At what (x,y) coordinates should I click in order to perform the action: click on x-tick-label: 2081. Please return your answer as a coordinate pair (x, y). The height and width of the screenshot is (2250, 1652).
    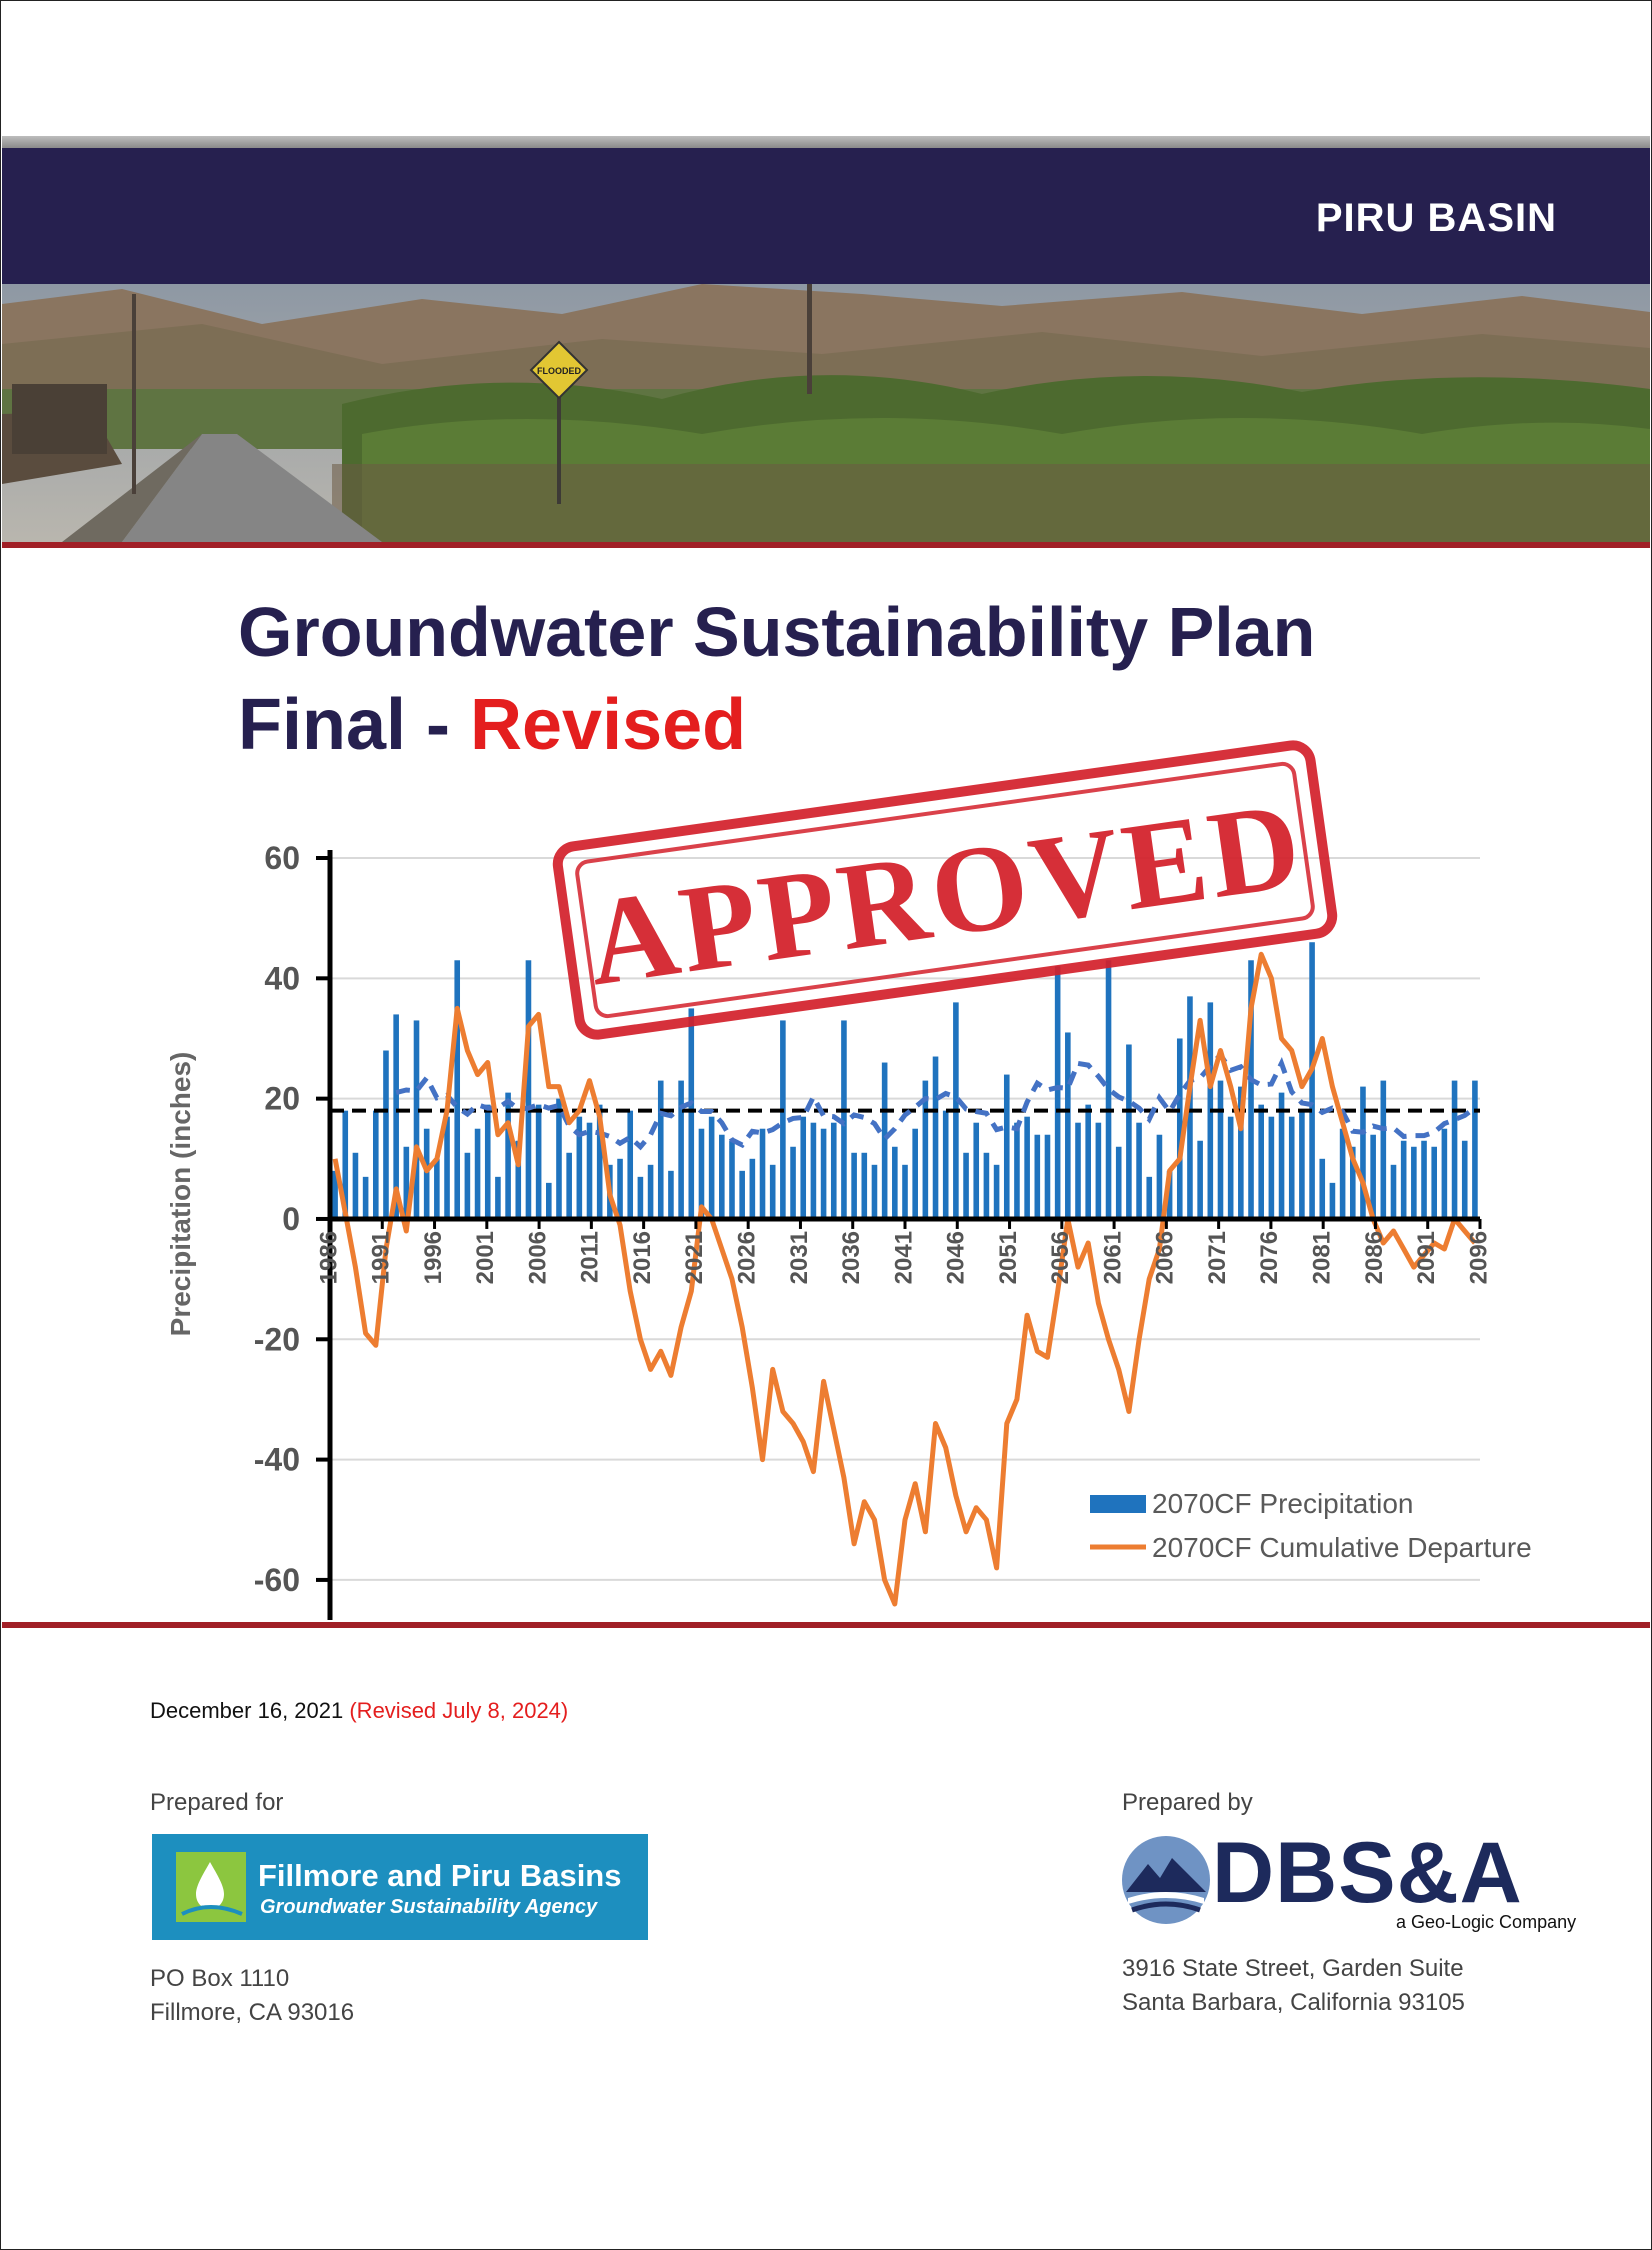
    Looking at the image, I should click on (1322, 1257).